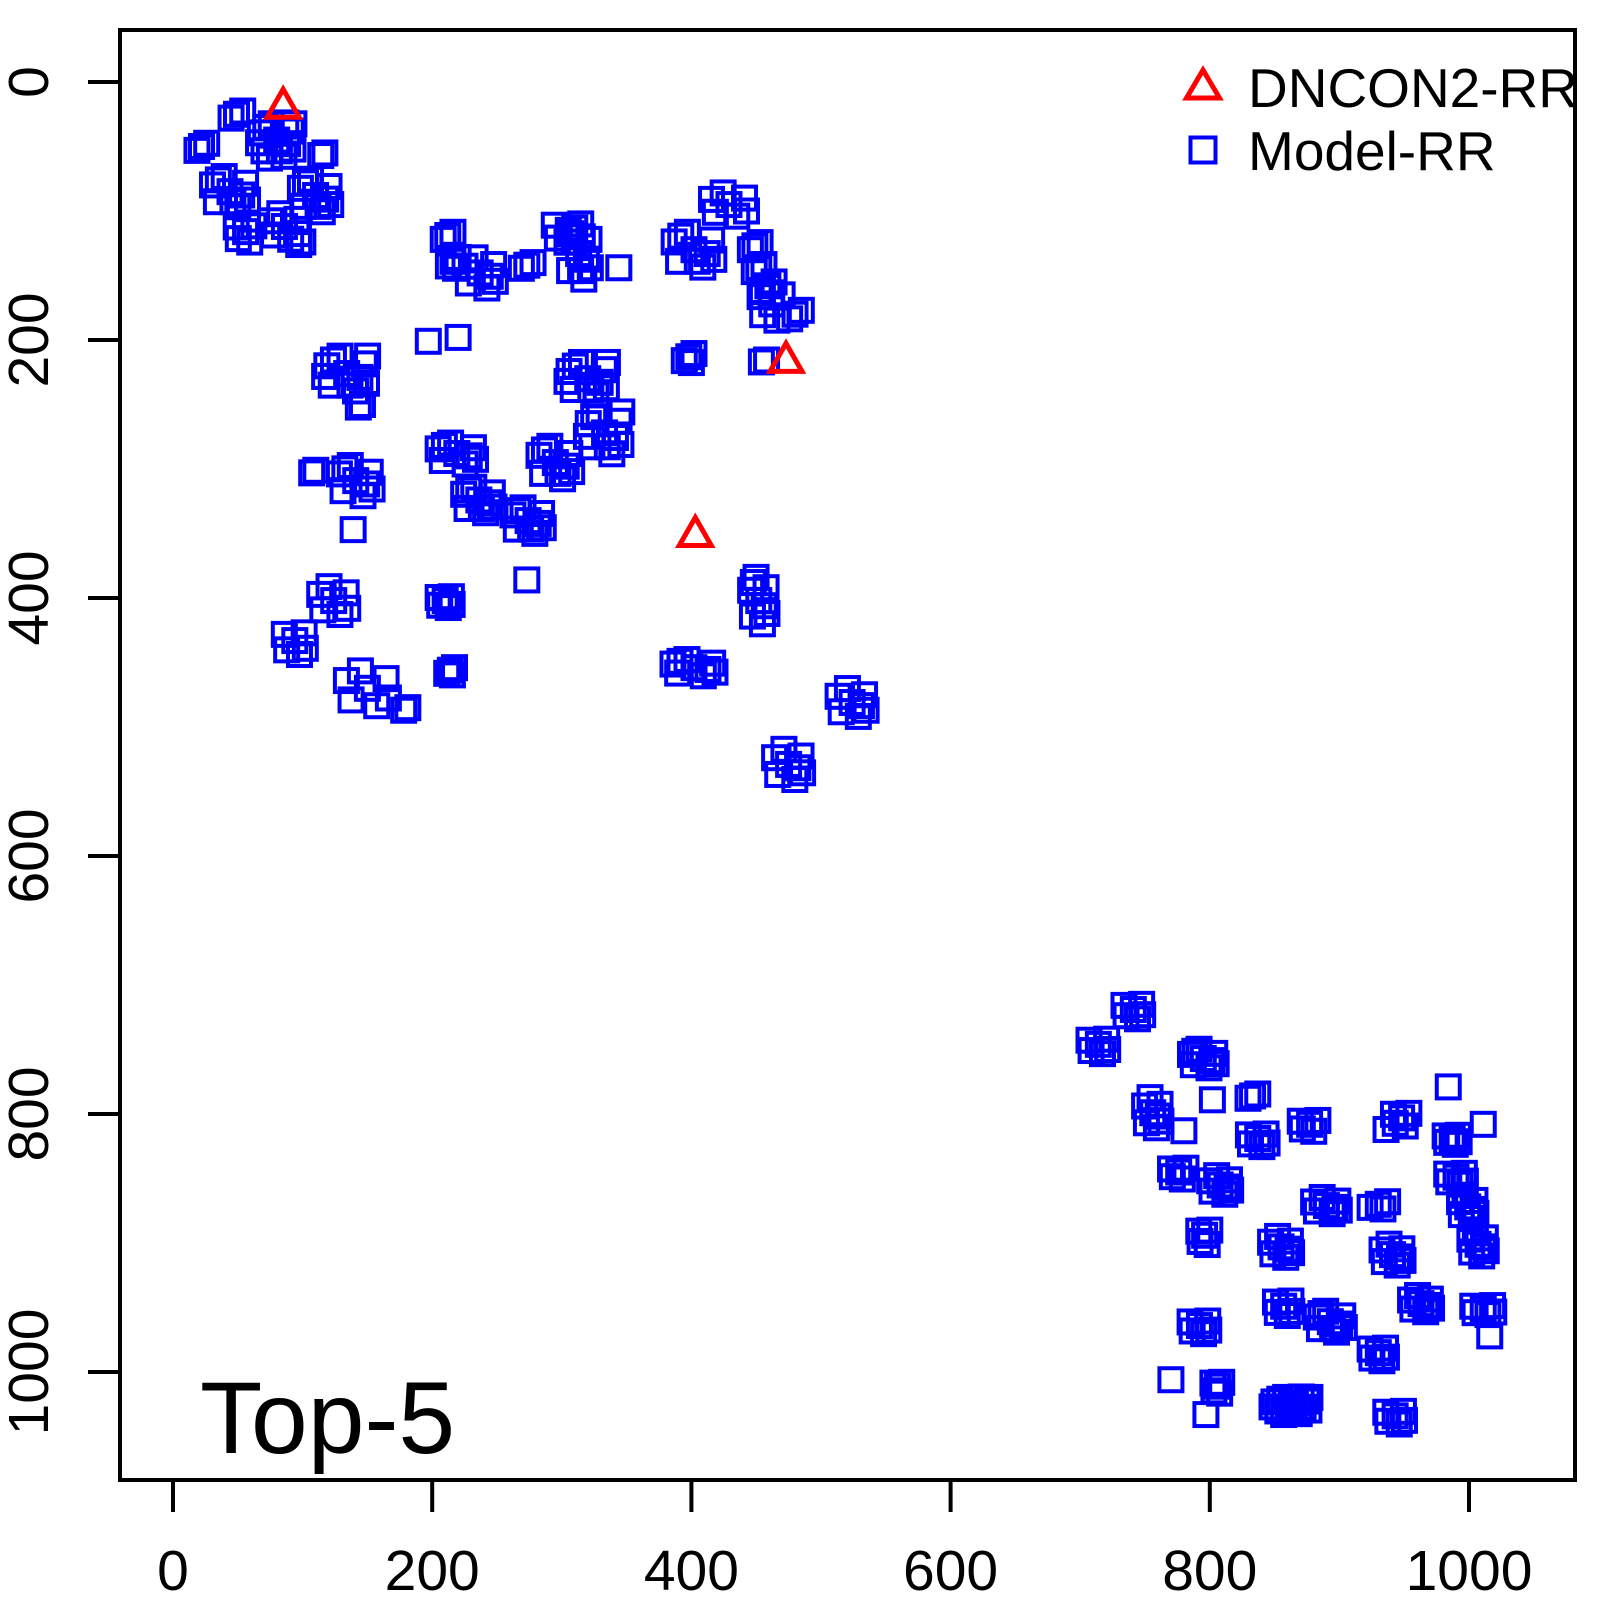 This screenshot has height=1600, width=1600. Describe the element at coordinates (30, 82) in the screenshot. I see `y-axis-tick-label: 0` at that location.